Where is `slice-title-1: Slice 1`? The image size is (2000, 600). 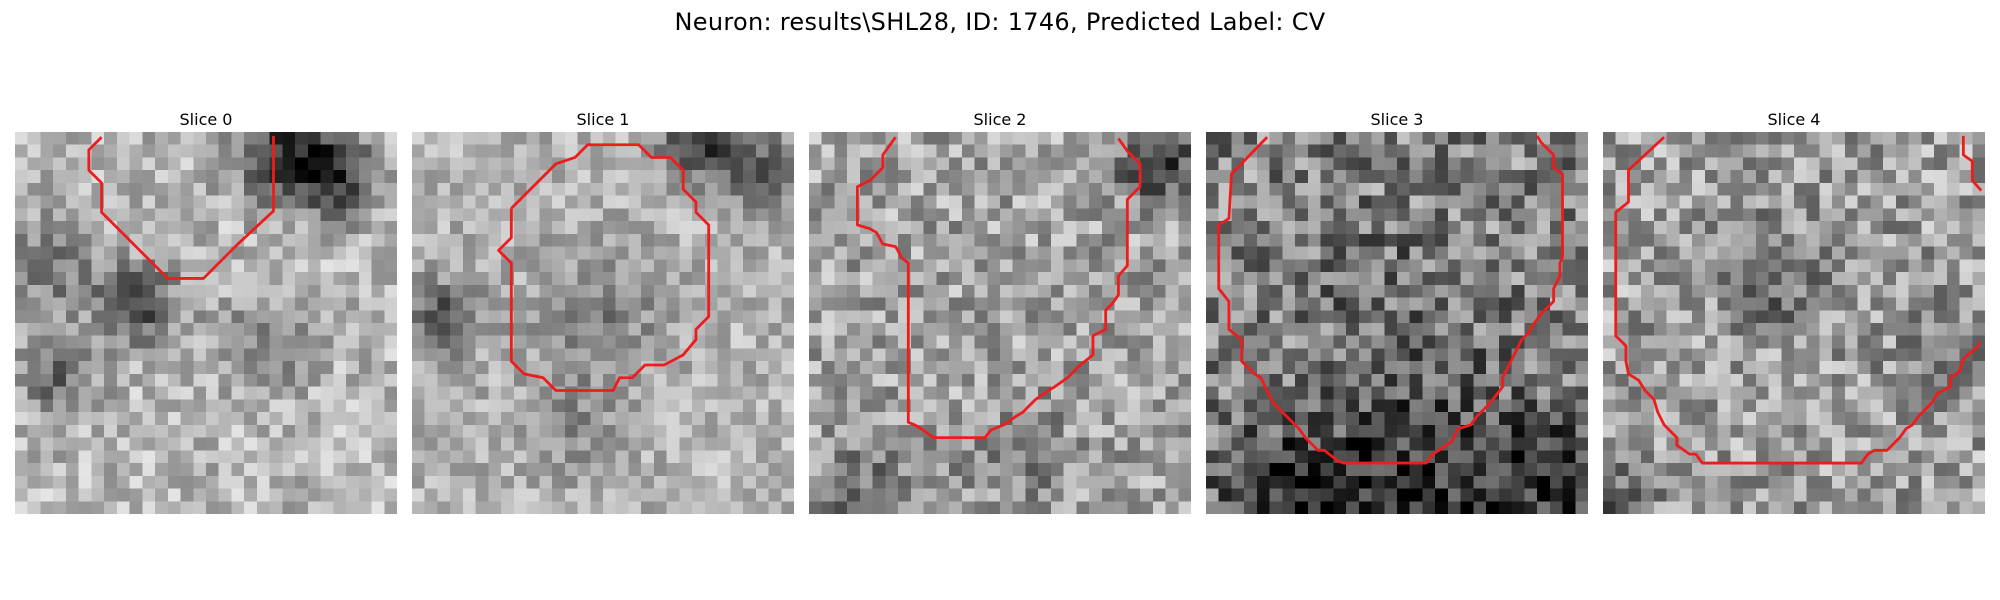
slice-title-1: Slice 1 is located at coordinates (603, 119).